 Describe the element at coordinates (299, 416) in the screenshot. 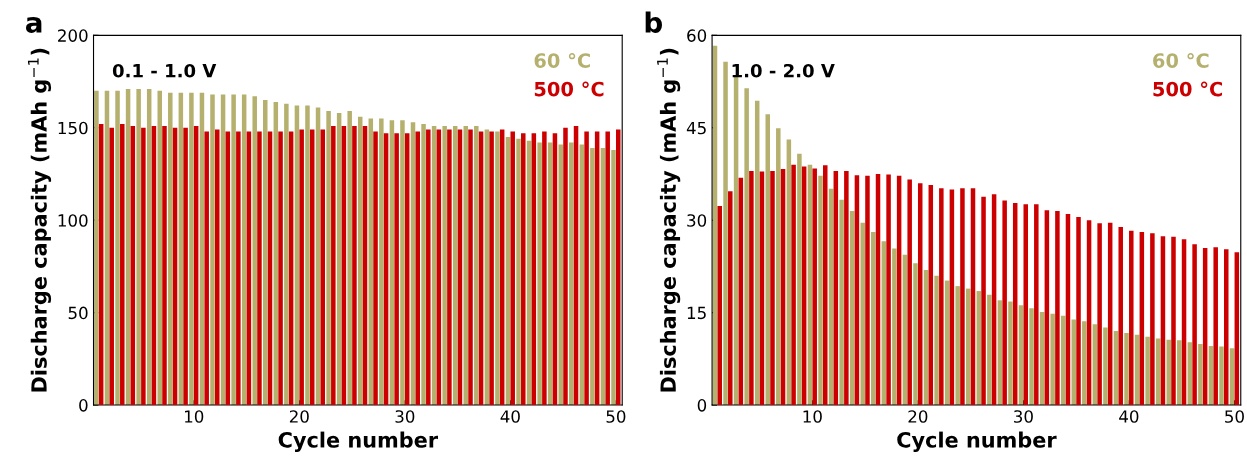

I see `x-tick-label: 20` at that location.